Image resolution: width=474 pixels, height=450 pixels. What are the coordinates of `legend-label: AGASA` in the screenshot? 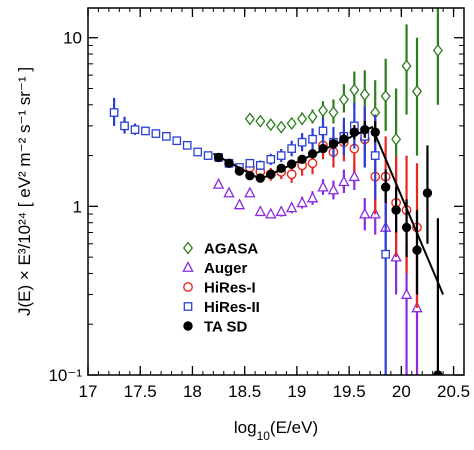 It's located at (231, 249).